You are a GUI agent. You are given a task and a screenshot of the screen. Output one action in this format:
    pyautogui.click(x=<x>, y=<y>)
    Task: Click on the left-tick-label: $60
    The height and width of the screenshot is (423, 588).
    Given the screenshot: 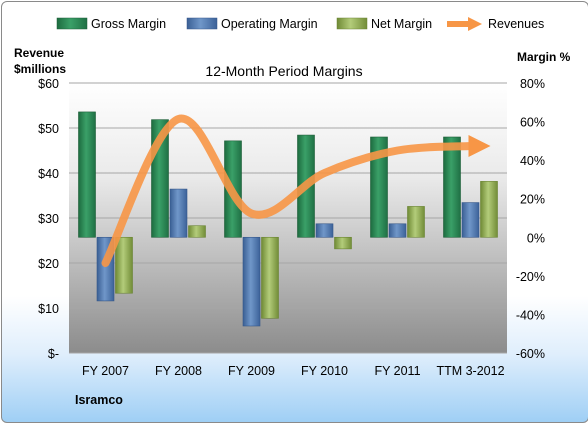 What is the action you would take?
    pyautogui.click(x=48, y=84)
    